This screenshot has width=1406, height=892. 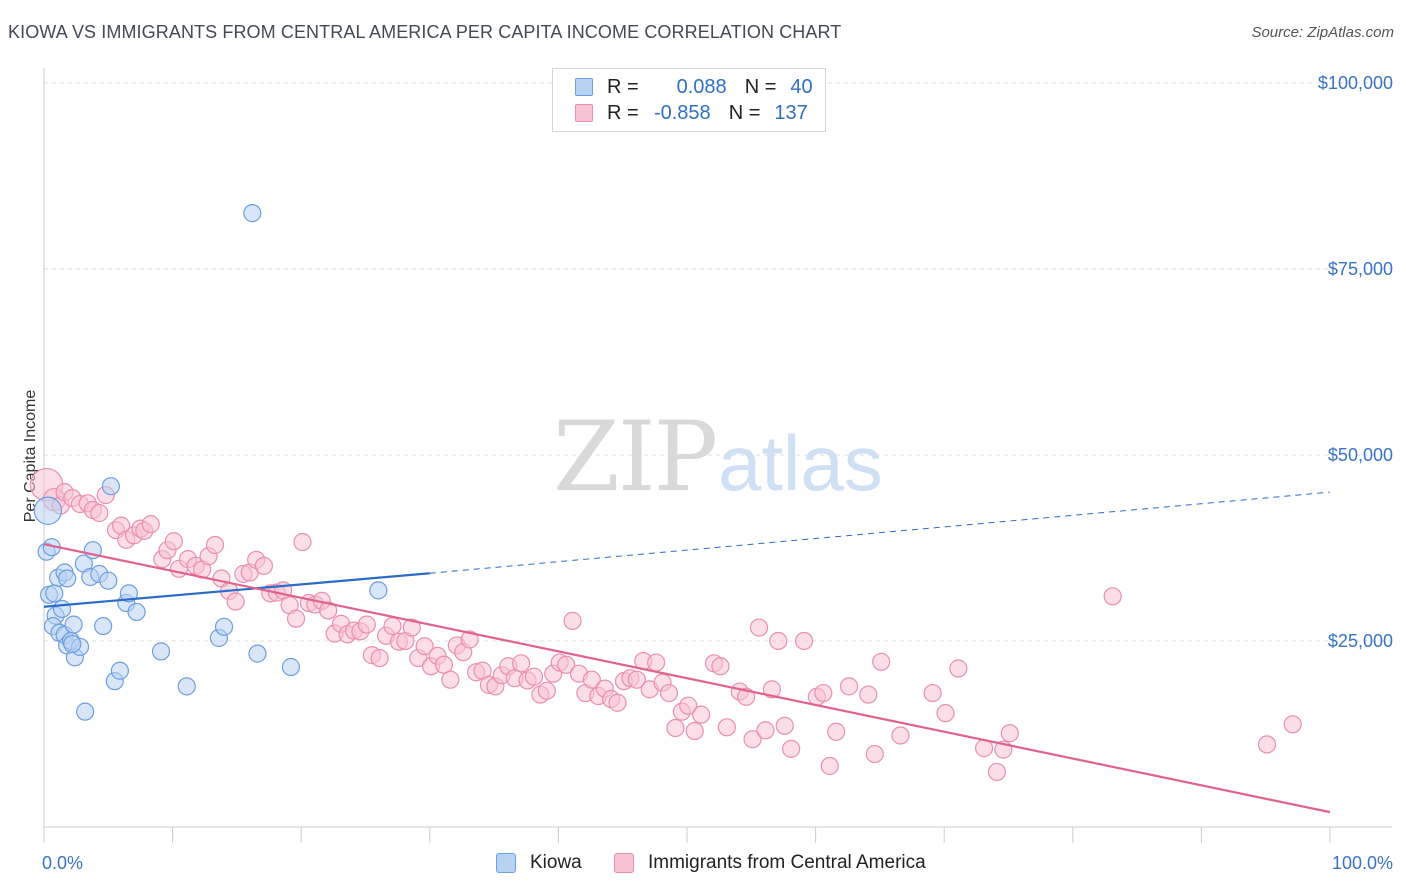 I want to click on x-tick-label: 100.0%, so click(x=1362, y=863).